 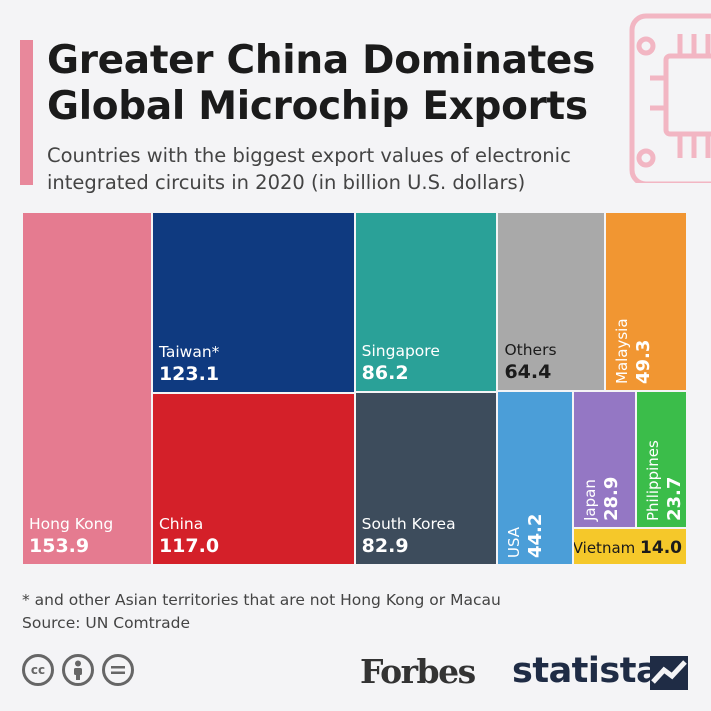 What do you see at coordinates (551, 301) in the screenshot?
I see `tile-others: Others 64.4` at bounding box center [551, 301].